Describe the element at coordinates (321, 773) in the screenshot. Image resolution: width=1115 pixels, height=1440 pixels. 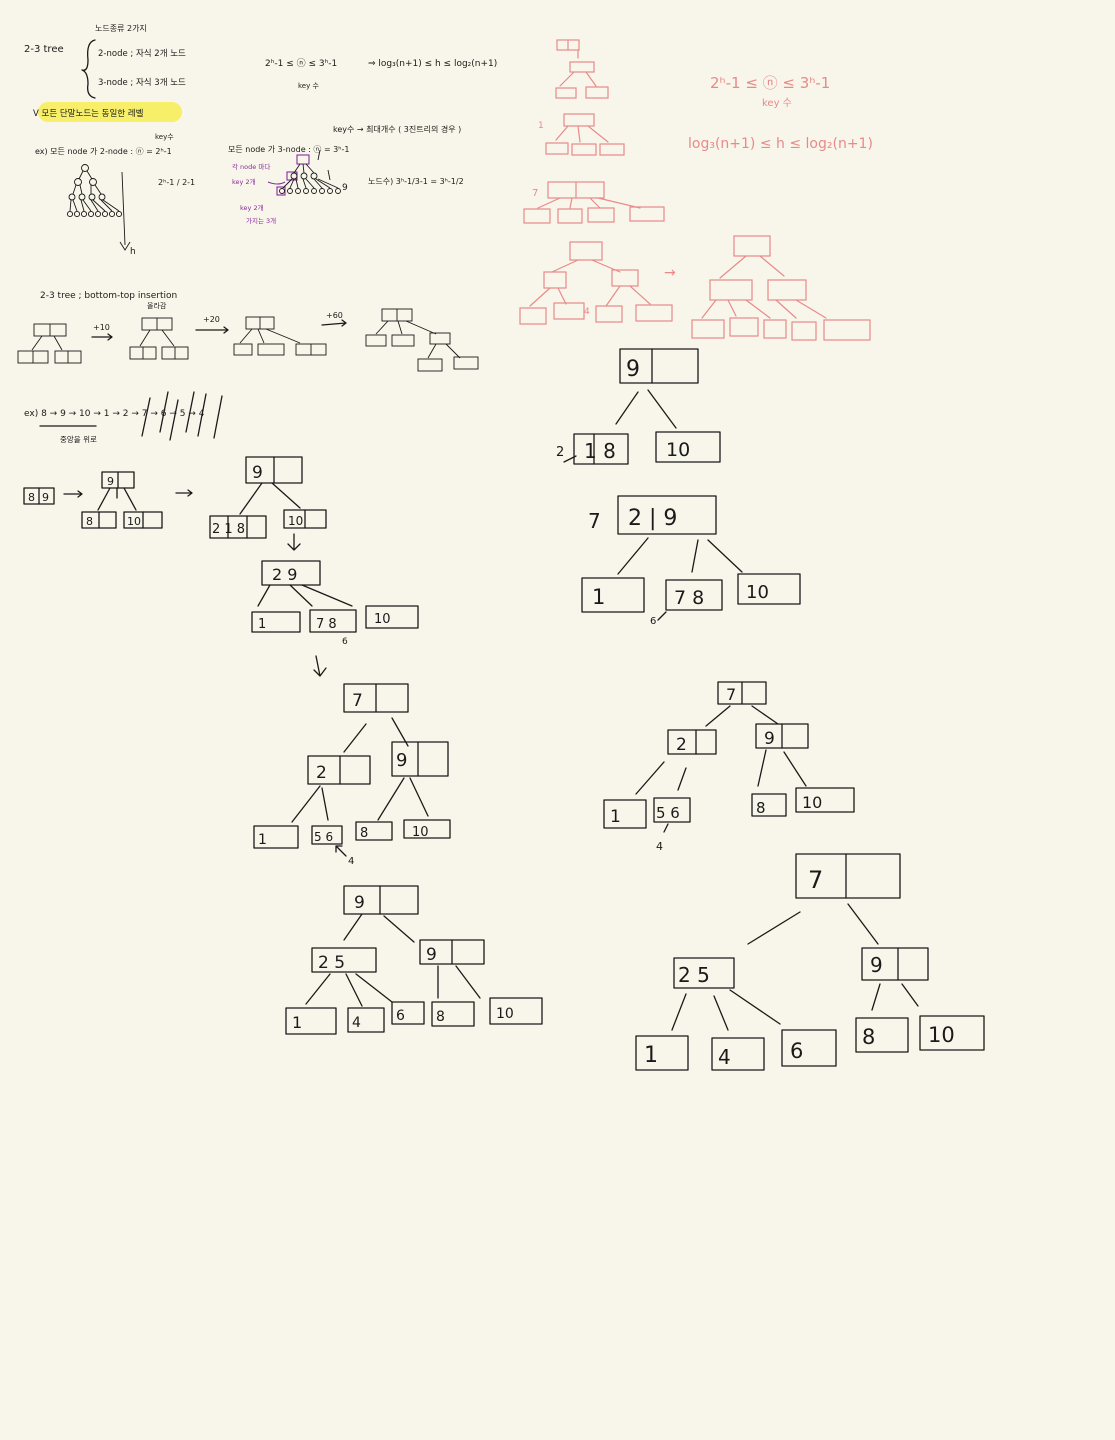
I see `step4-mid-2: 2` at that location.